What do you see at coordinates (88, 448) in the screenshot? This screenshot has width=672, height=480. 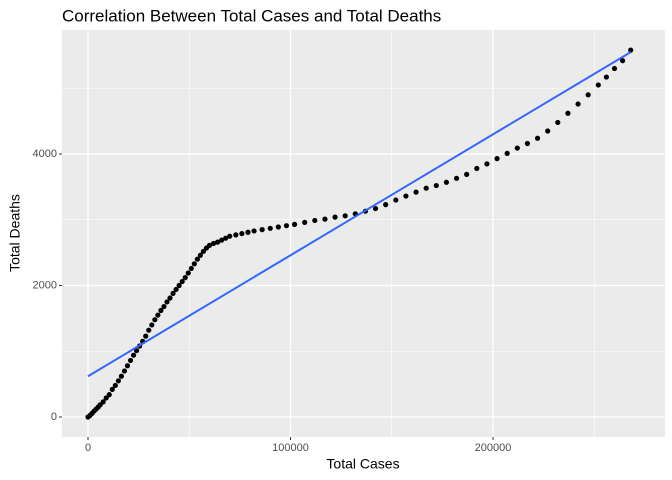 I see `x-tick-label: 0` at bounding box center [88, 448].